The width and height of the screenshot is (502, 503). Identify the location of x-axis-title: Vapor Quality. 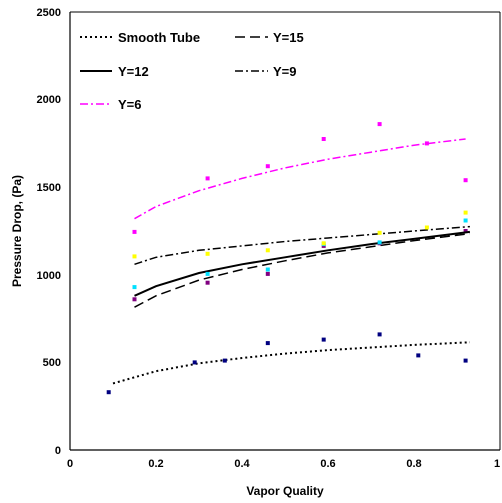
(285, 491).